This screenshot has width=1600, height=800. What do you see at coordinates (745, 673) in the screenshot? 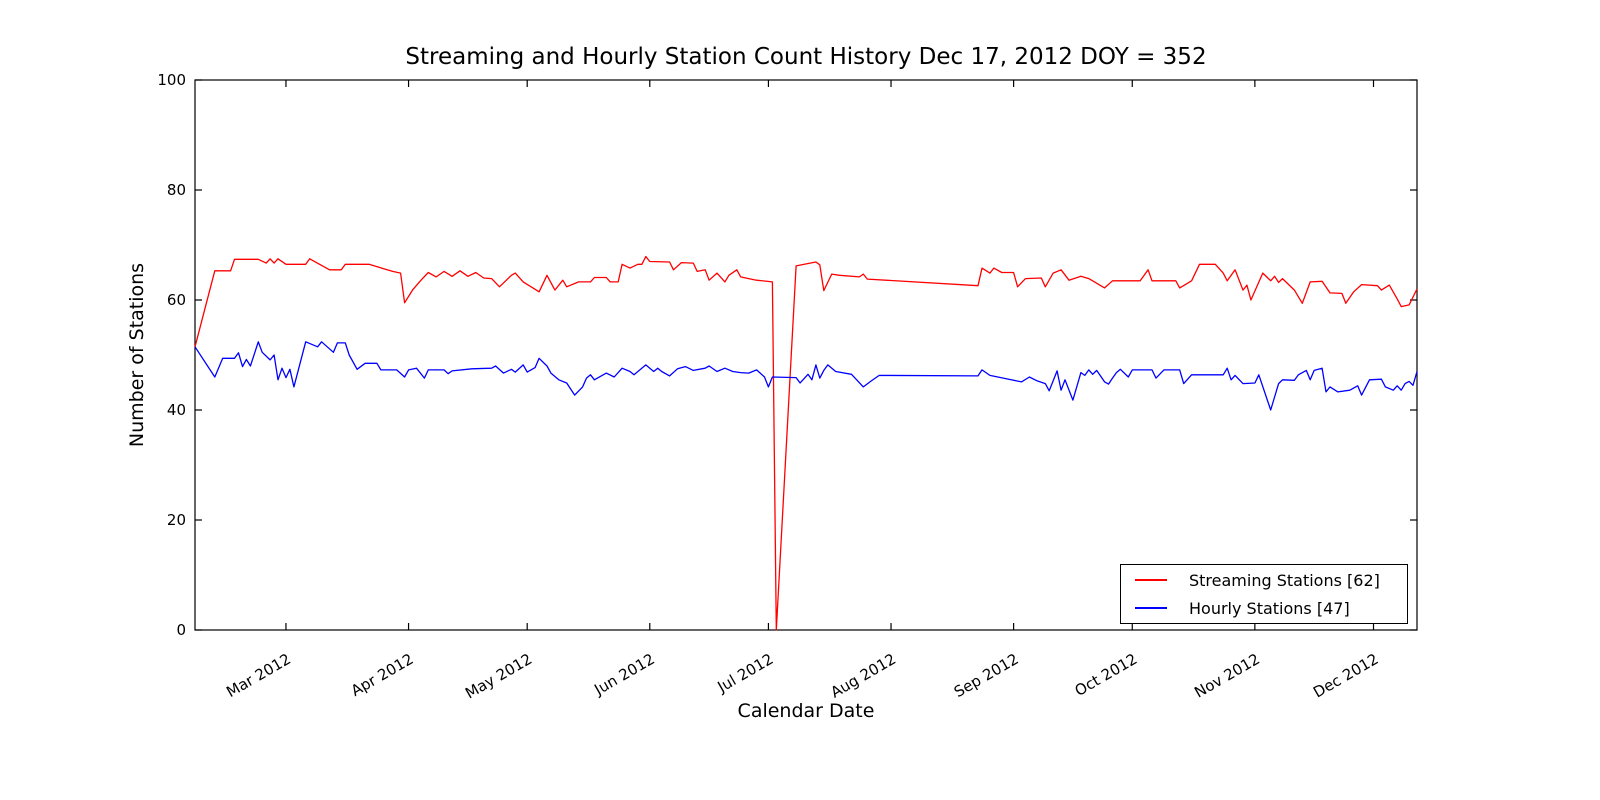
I see `x-tick-label: Jul 2012` at bounding box center [745, 673].